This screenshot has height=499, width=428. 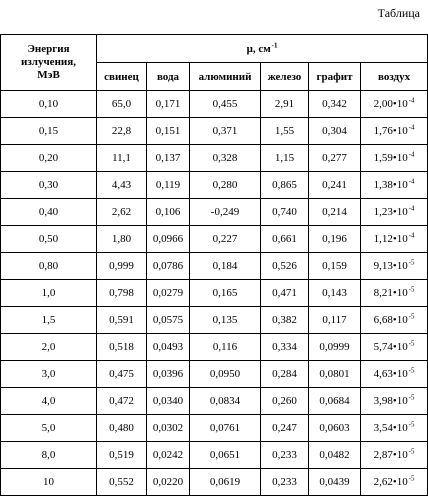 What do you see at coordinates (48, 62) in the screenshot?
I see `energy-header-line2: излучения,` at bounding box center [48, 62].